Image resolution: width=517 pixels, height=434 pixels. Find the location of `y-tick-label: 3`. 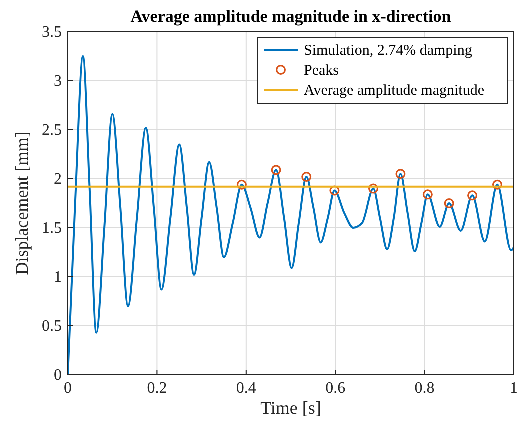

y-tick-label: 3 is located at coordinates (58, 81).